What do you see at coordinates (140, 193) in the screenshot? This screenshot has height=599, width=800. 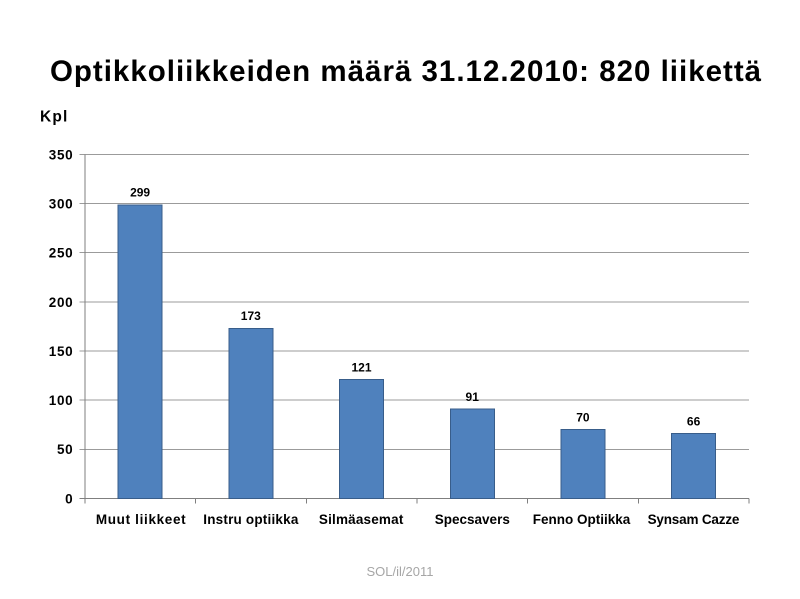 I see `svg-text: 299` at bounding box center [140, 193].